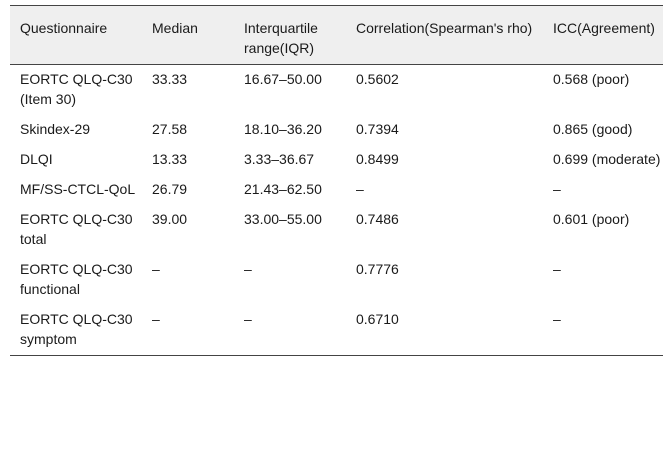 The image size is (663, 475). What do you see at coordinates (76, 329) in the screenshot?
I see `cell-questionnaire: EORTC QLQ-C30 symptom` at bounding box center [76, 329].